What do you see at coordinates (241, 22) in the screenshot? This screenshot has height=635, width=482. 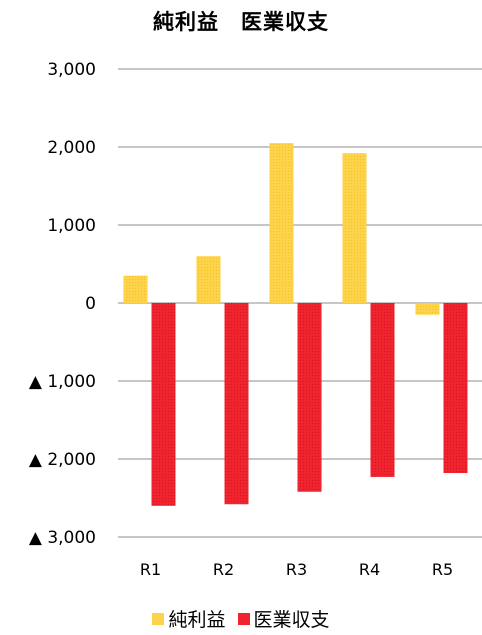 I see `chart-title: 純利益 医業収支` at bounding box center [241, 22].